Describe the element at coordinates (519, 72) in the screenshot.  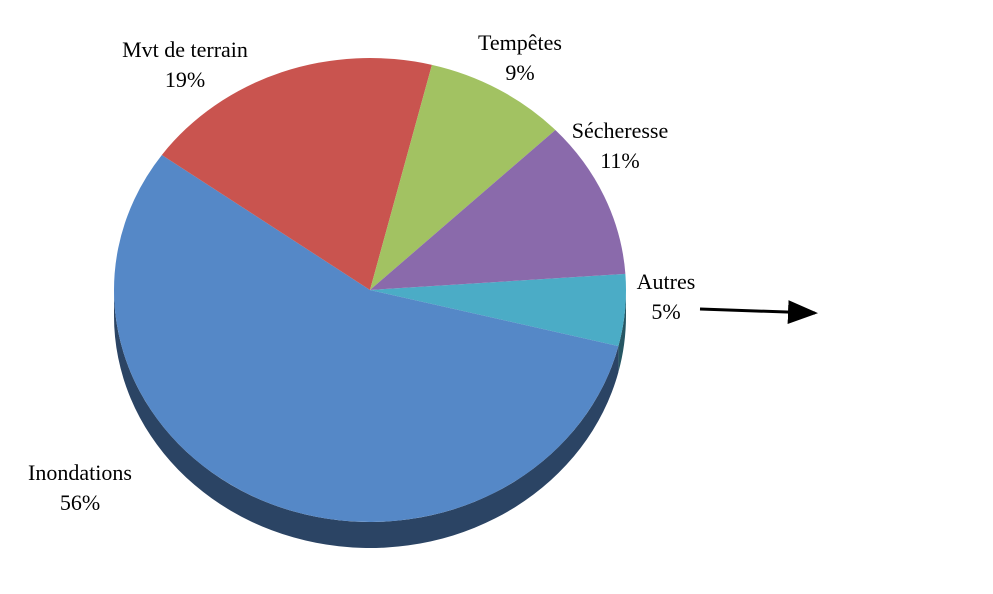
I see `value-label: 9%` at that location.